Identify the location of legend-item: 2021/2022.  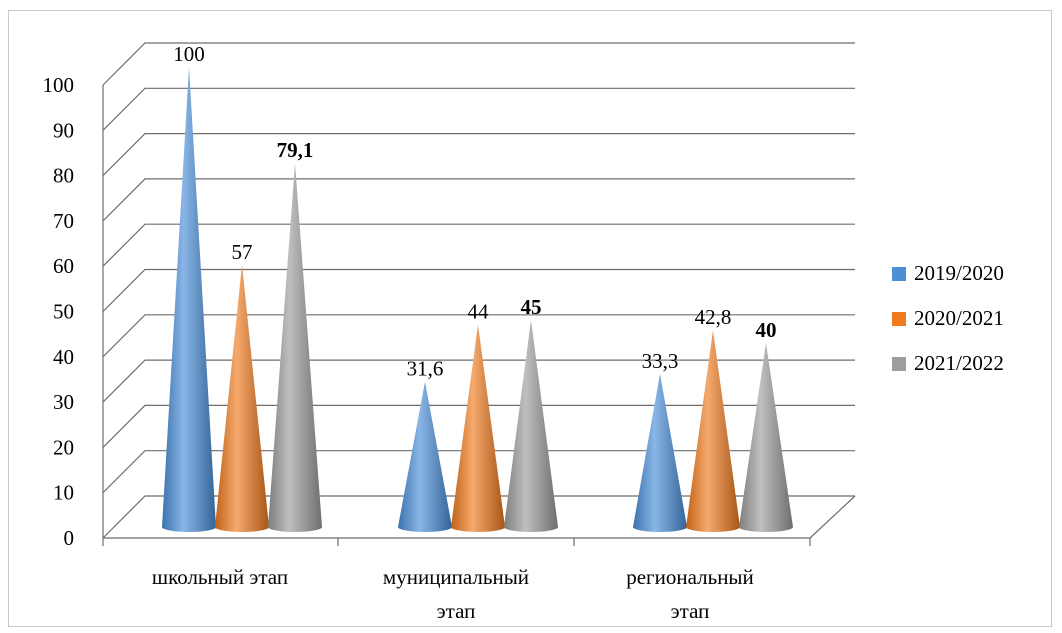
(948, 363).